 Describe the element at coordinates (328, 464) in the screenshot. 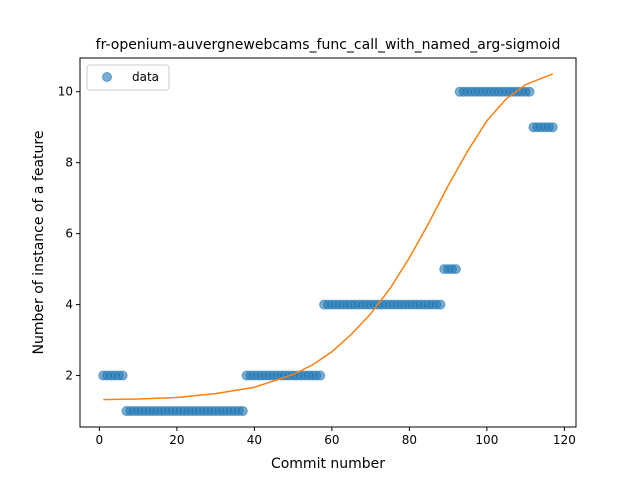

I see `x-axis-label: Commit number` at that location.